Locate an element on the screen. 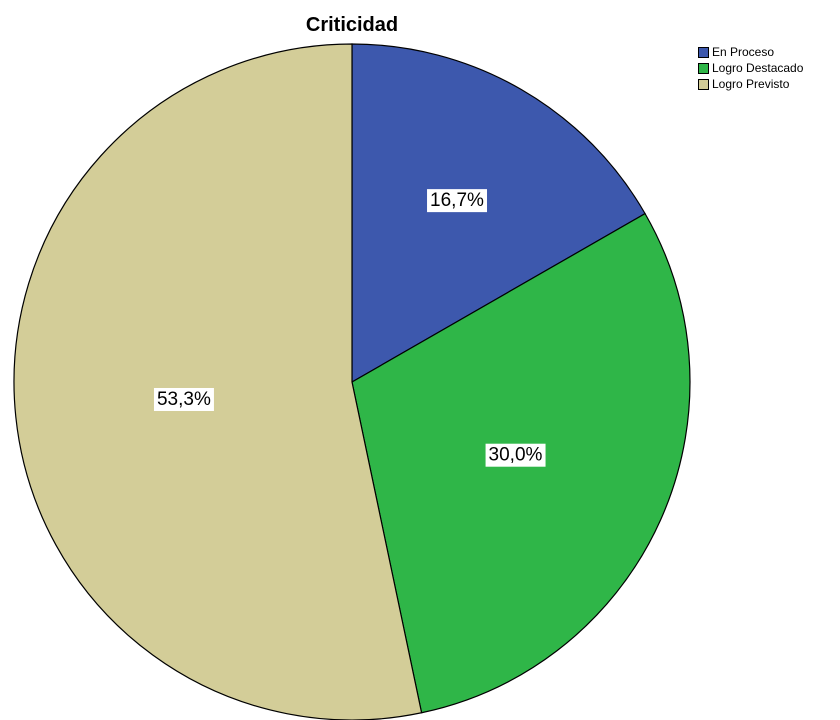 The height and width of the screenshot is (720, 840). legend-item-en-proceso: En Proceso is located at coordinates (750, 52).